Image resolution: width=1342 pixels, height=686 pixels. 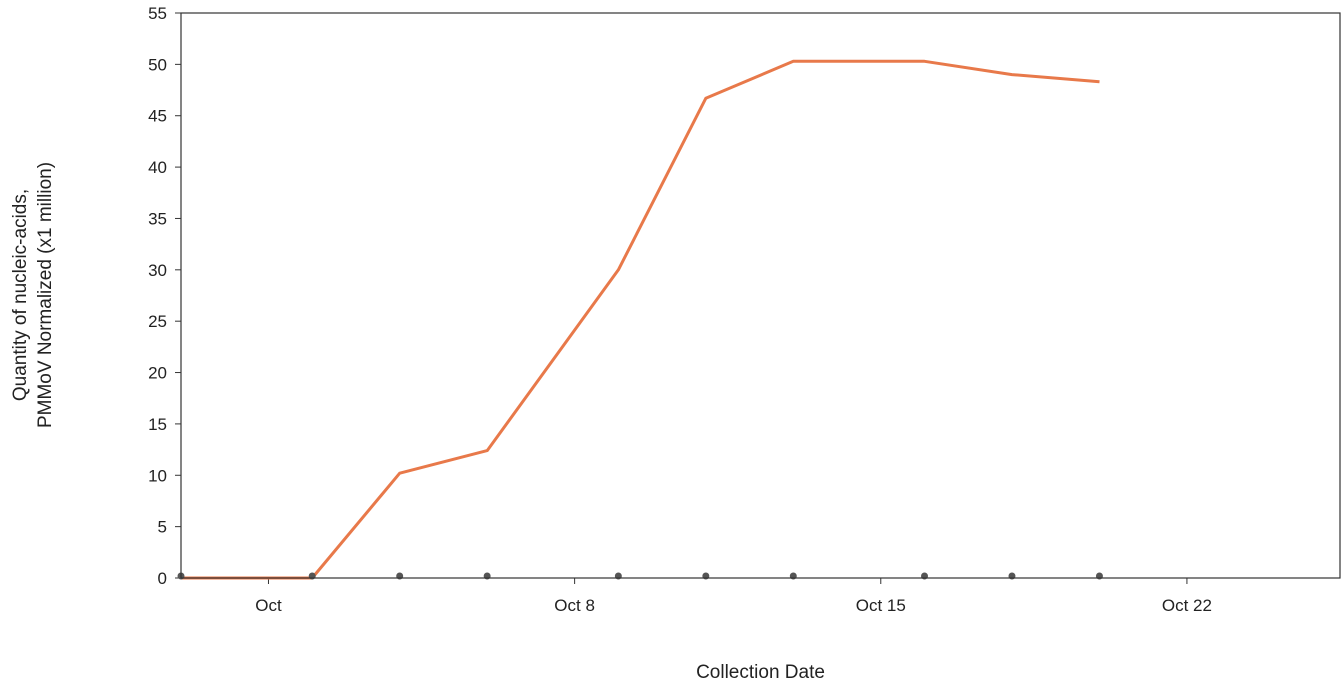 What do you see at coordinates (574, 605) in the screenshot?
I see `x-tick-label: Oct 8` at bounding box center [574, 605].